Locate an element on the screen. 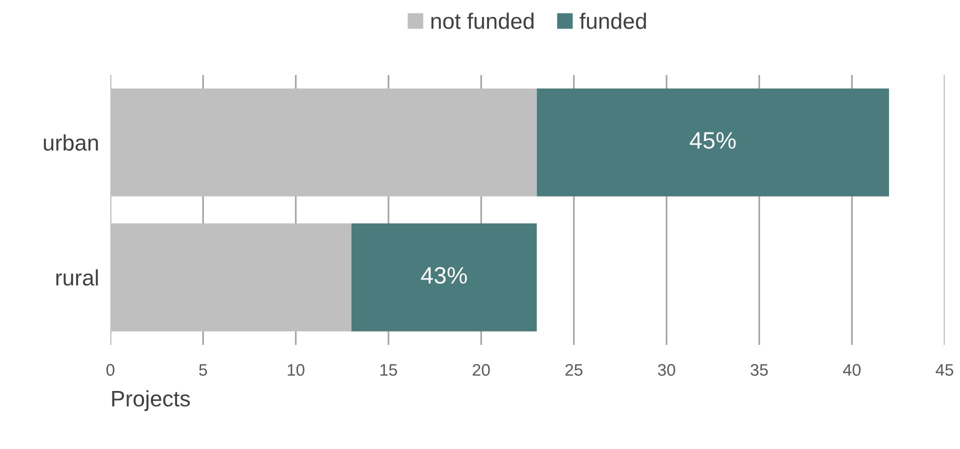  x-tick-label: 45 is located at coordinates (945, 370).